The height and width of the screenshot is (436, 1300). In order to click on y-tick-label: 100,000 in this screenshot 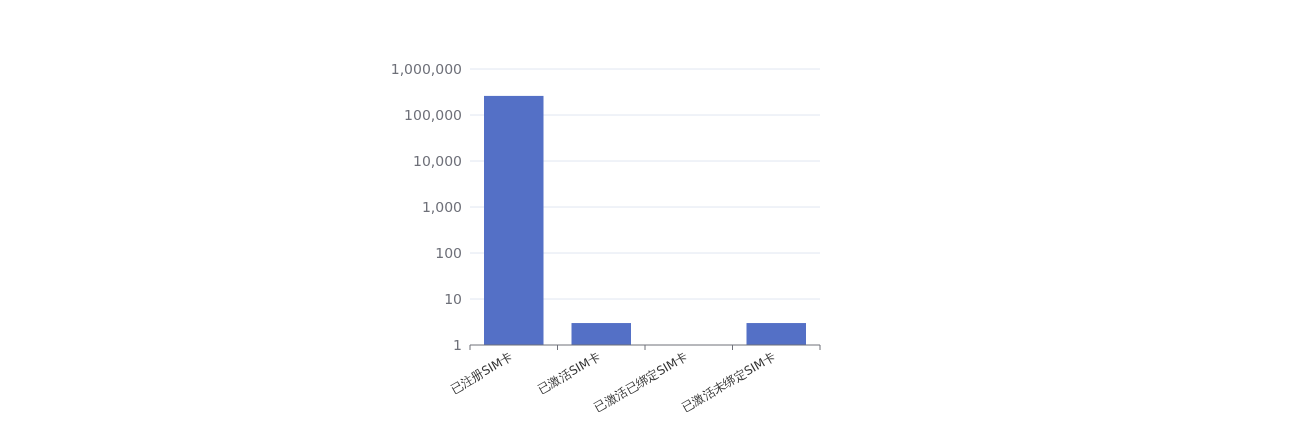, I will do `click(433, 115)`.